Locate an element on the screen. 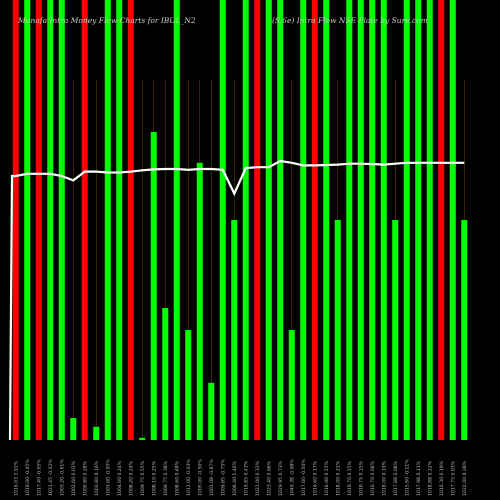 This screenshot has height=500, width=500. tick-label-12: 1009.75 0.55% is located at coordinates (143, 478).